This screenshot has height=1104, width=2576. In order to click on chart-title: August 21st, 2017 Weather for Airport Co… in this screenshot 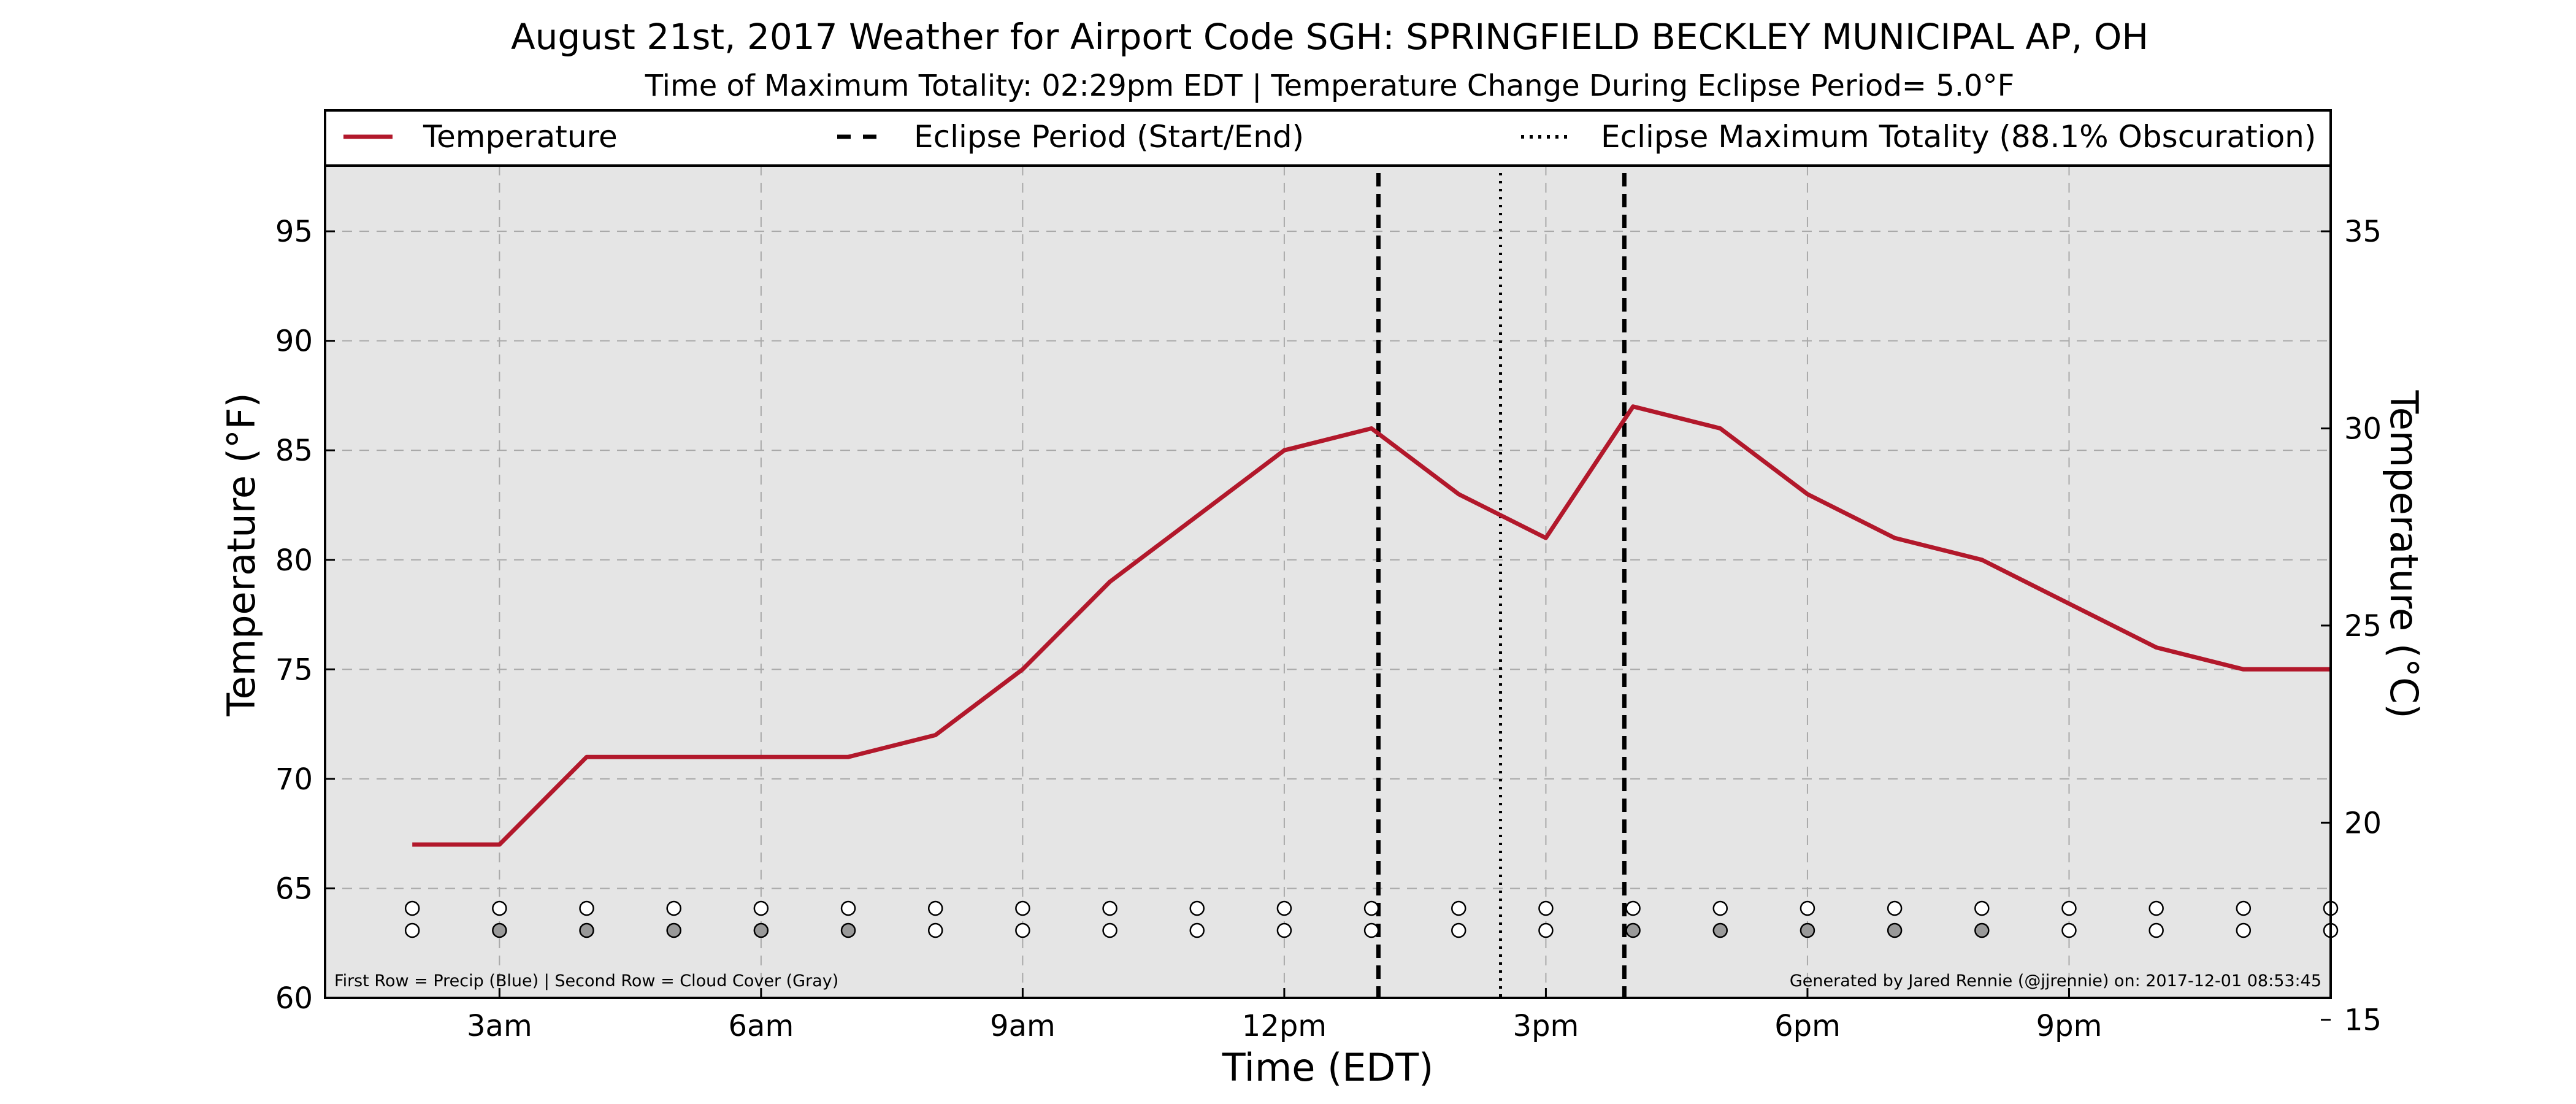, I will do `click(1330, 37)`.